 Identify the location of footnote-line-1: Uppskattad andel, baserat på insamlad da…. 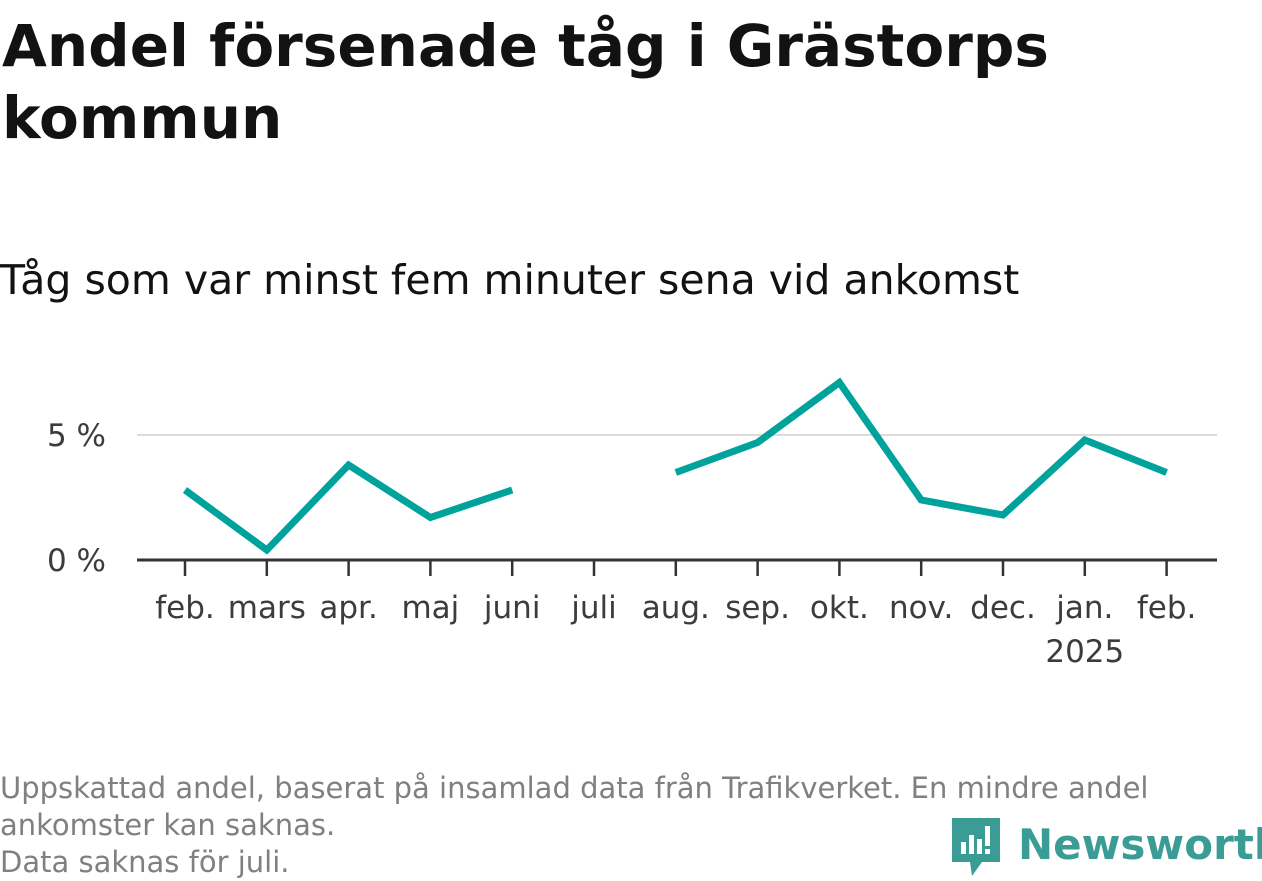
(625, 788).